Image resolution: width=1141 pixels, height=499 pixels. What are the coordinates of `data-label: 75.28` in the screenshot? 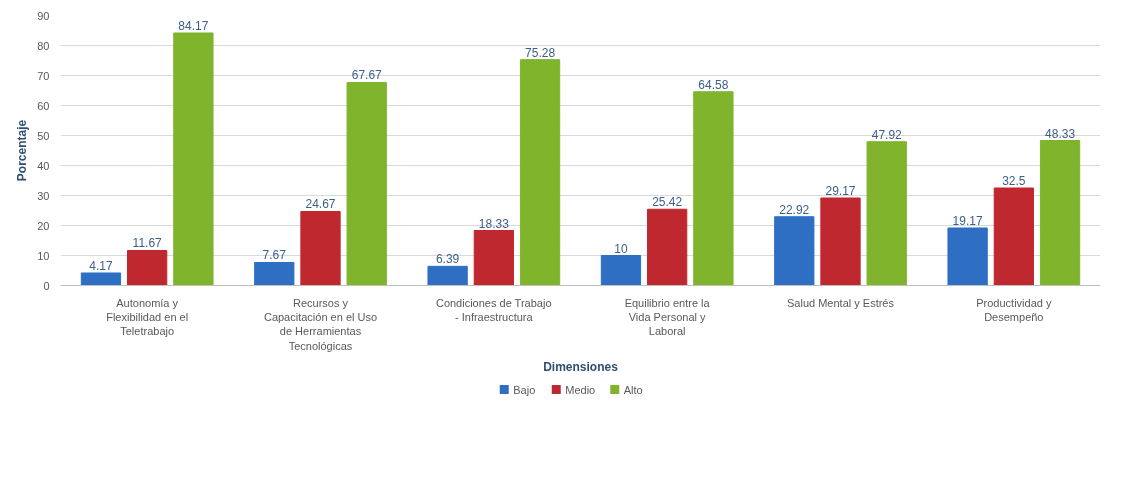 It's located at (540, 52).